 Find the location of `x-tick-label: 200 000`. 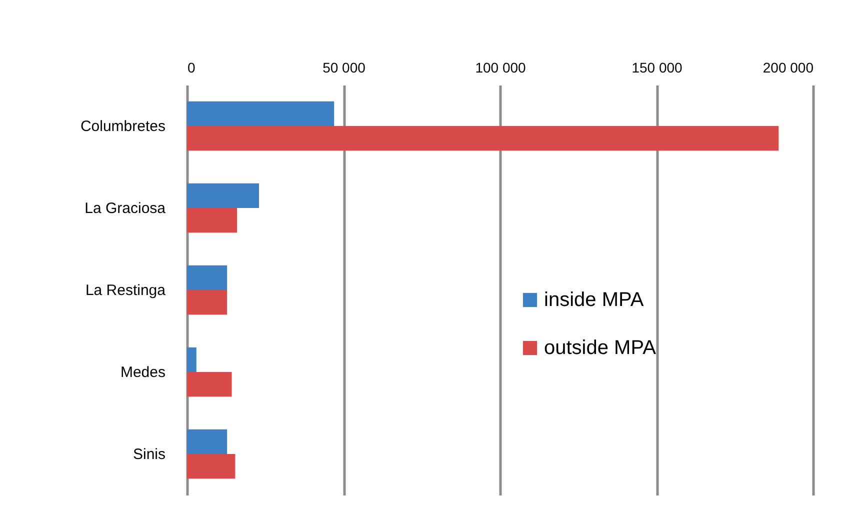

x-tick-label: 200 000 is located at coordinates (788, 68).